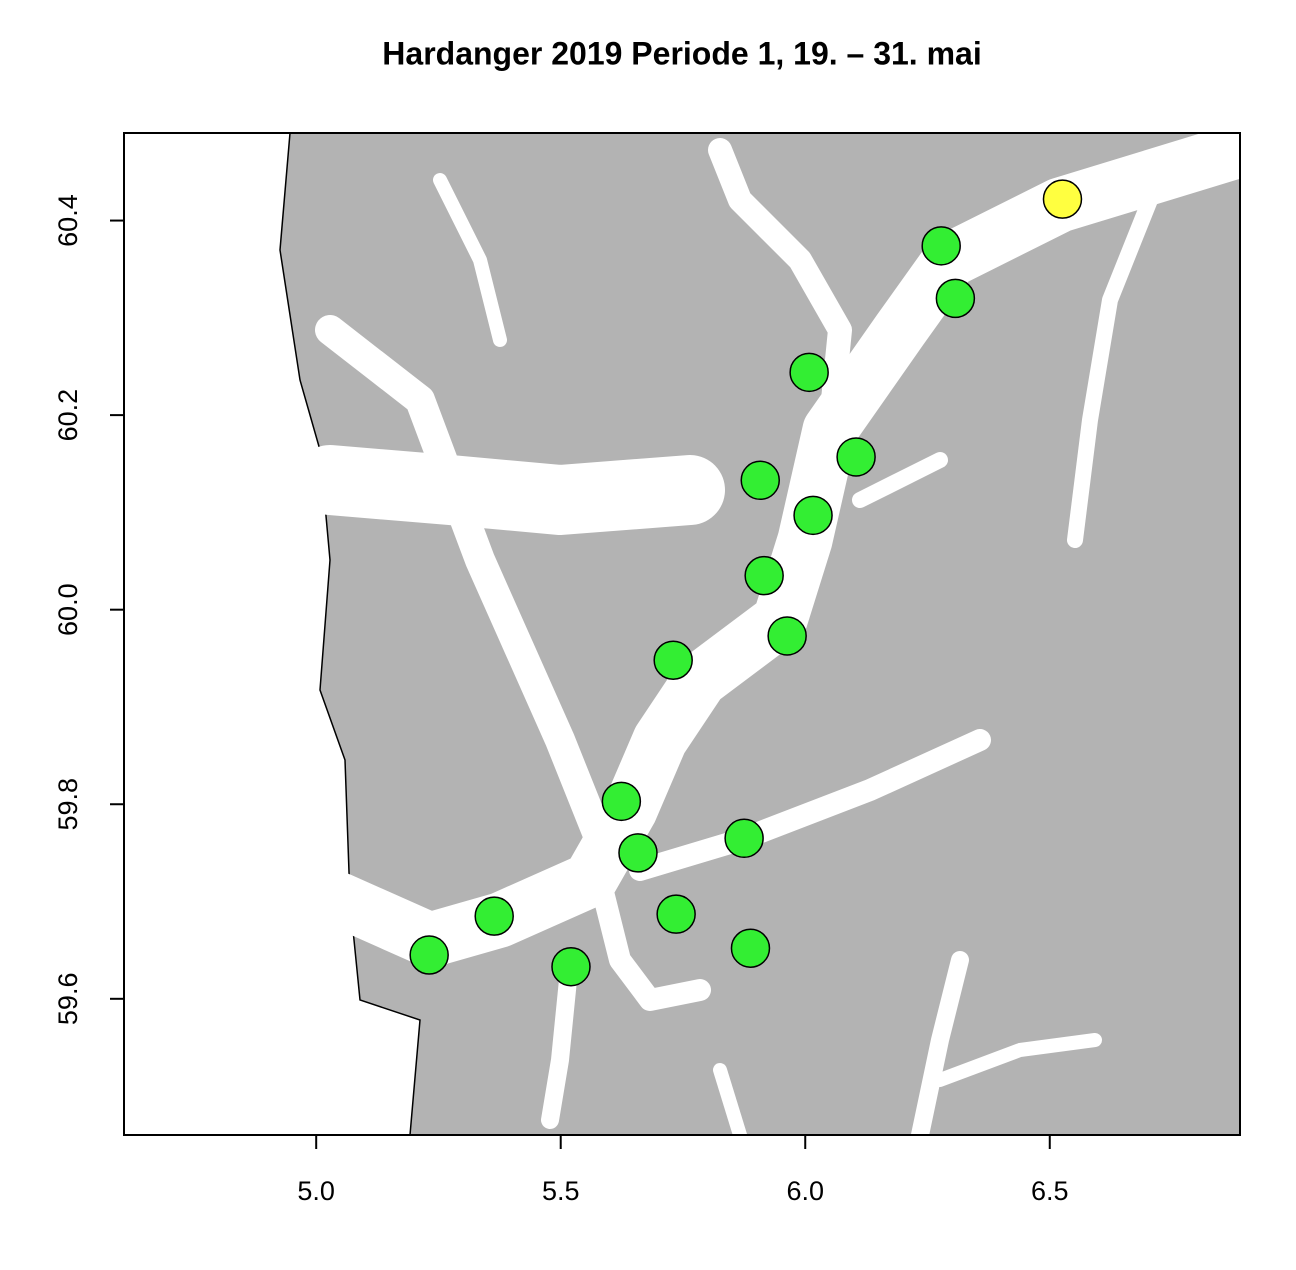  I want to click on chart-title: Hardanger 2019 Periode 1, 19. – 31. mai, so click(681, 53).